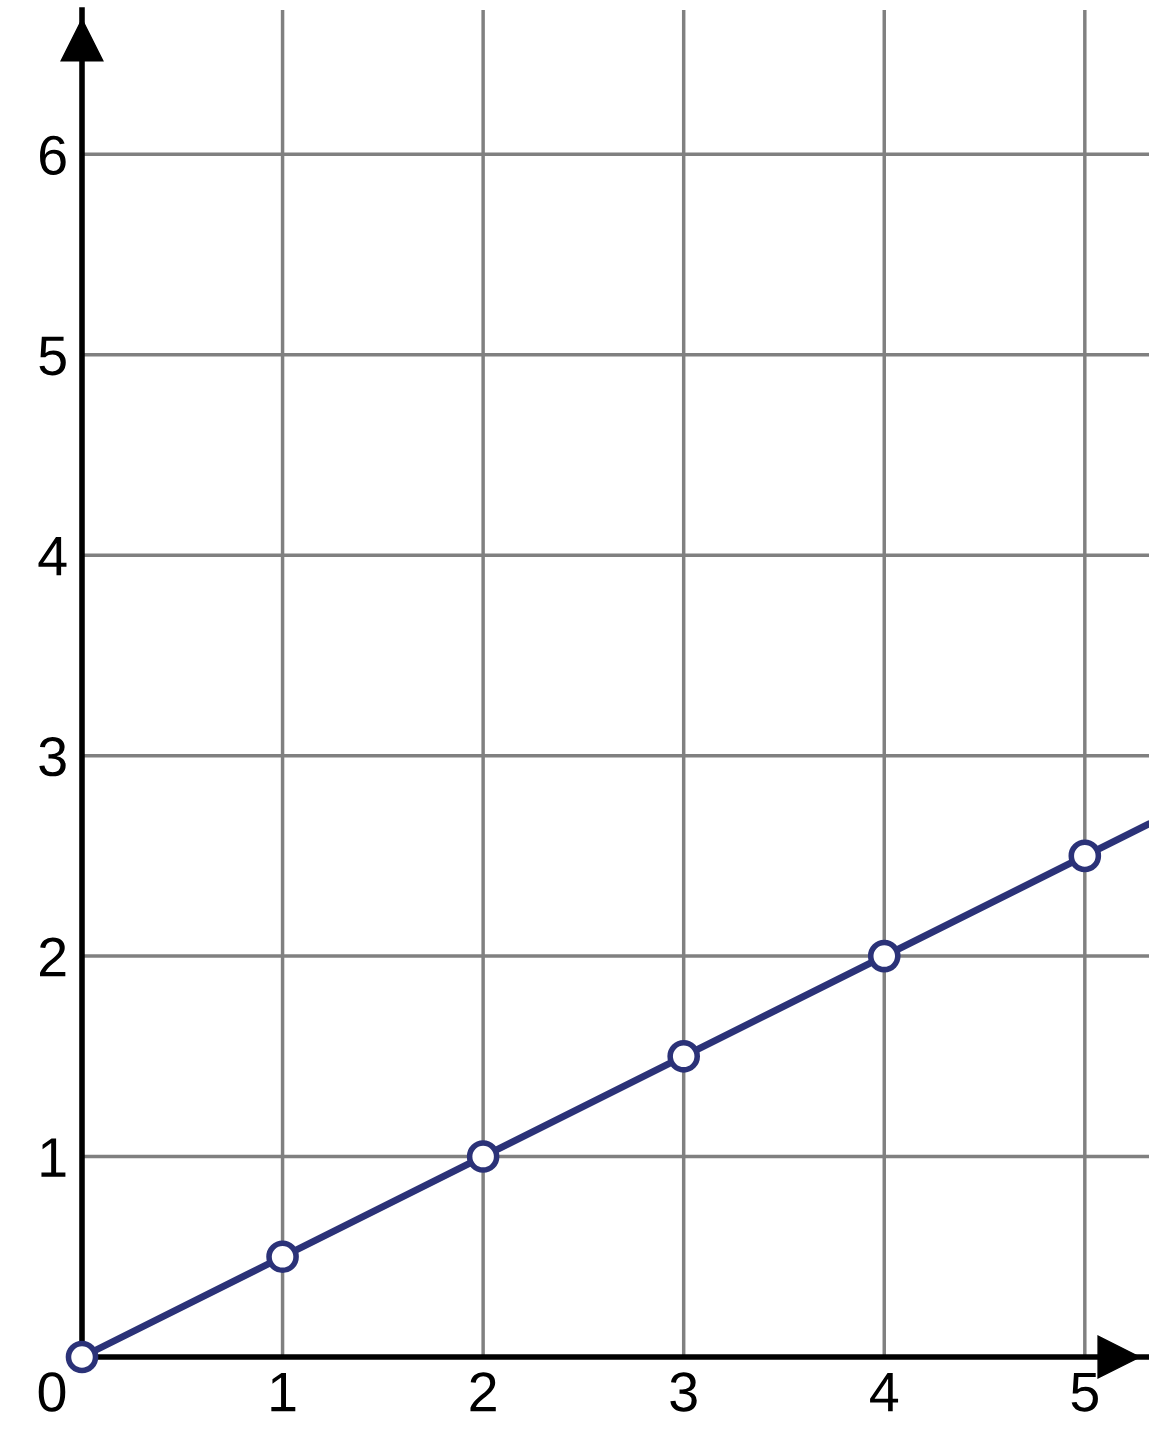 This screenshot has height=1432, width=1149. What do you see at coordinates (52, 1392) in the screenshot?
I see `x-tick-label: 0` at bounding box center [52, 1392].